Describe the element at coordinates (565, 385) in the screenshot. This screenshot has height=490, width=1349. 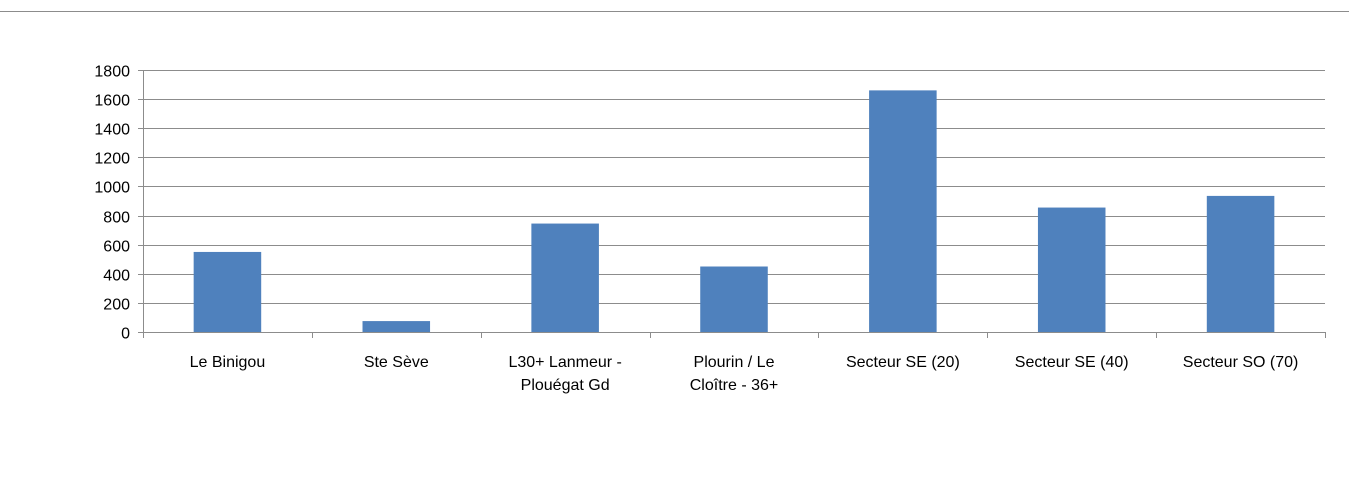
I see `x-category-label-line: Plouégat Gd` at that location.